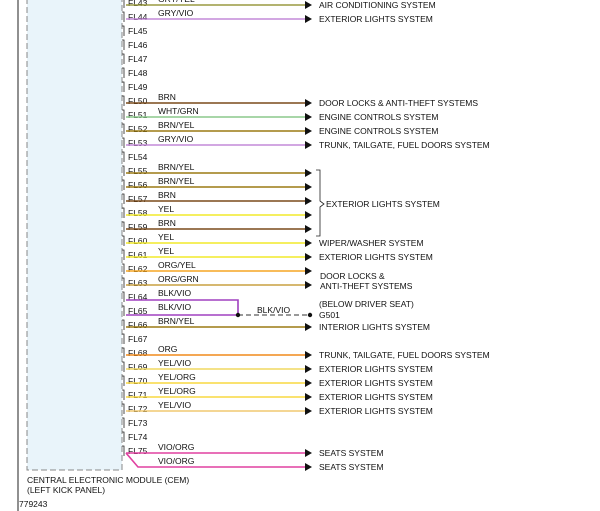 Image resolution: width=600 pixels, height=511 pixels. What do you see at coordinates (124, 4) in the screenshot?
I see `pin-tick-fl43` at bounding box center [124, 4].